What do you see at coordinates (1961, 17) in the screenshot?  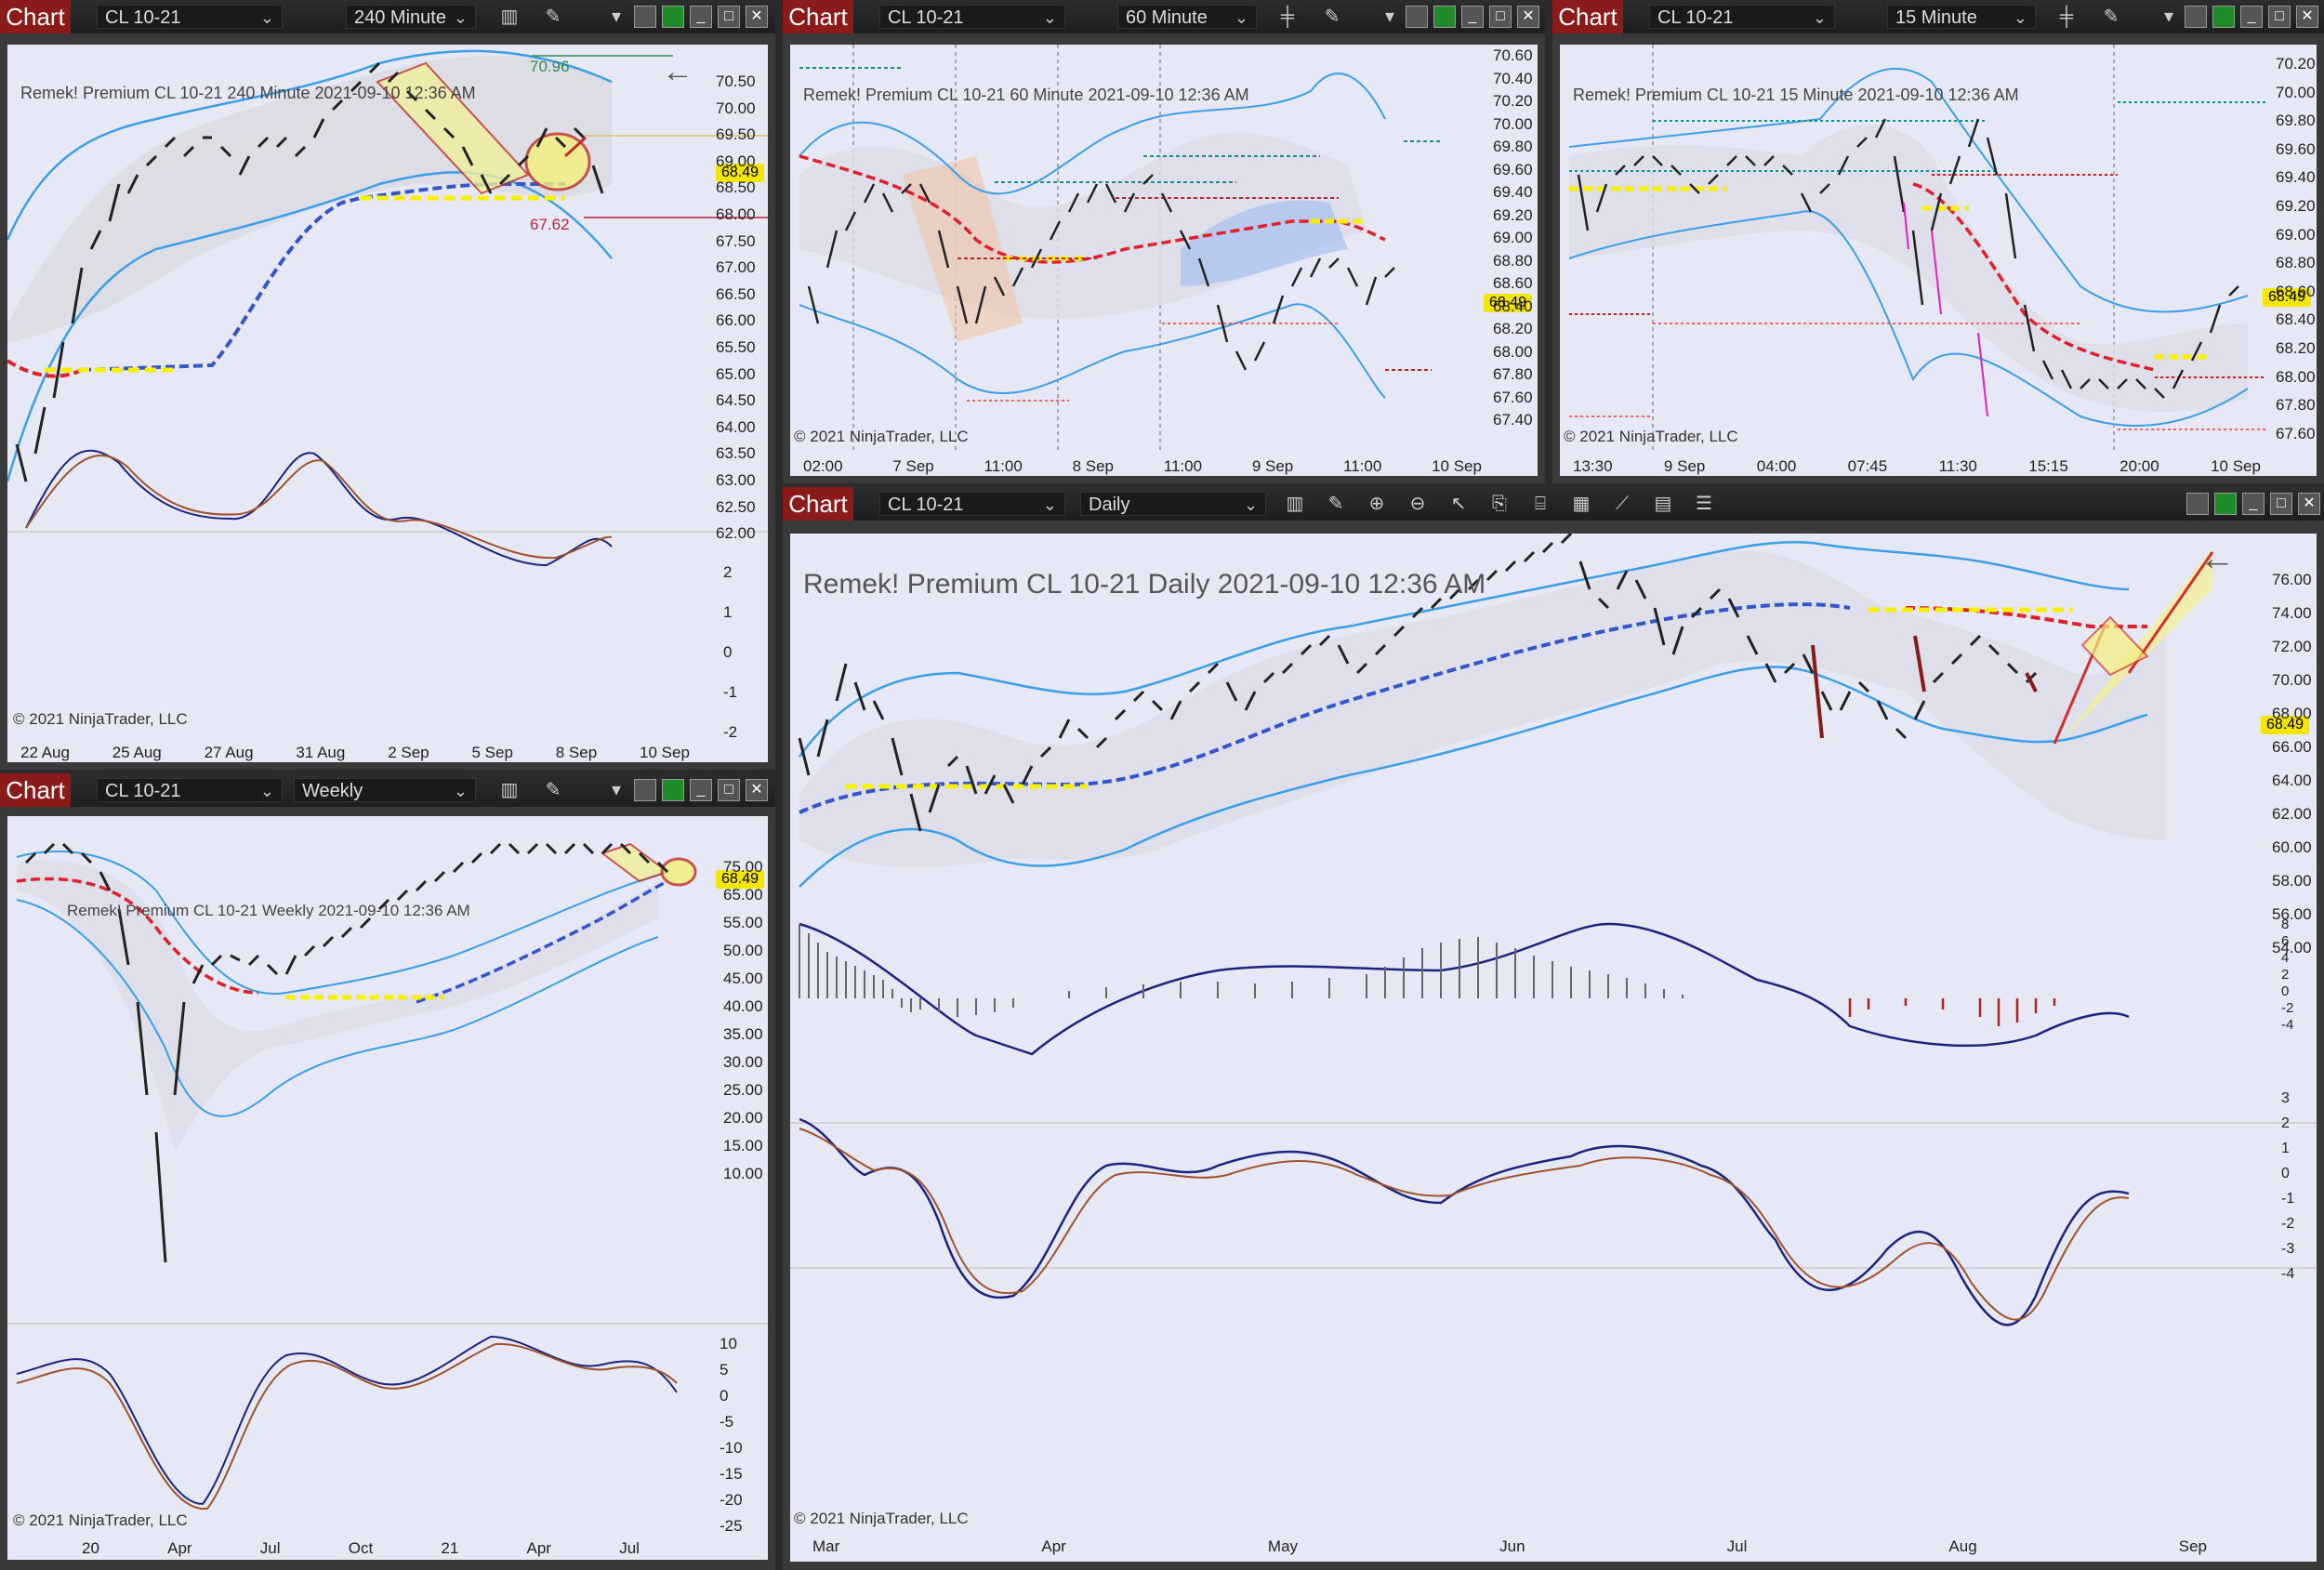 I see `interval-select: 15 Minute ⌄` at bounding box center [1961, 17].